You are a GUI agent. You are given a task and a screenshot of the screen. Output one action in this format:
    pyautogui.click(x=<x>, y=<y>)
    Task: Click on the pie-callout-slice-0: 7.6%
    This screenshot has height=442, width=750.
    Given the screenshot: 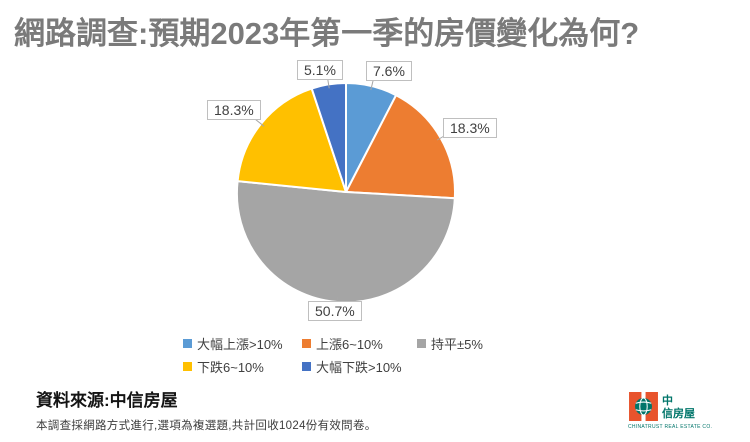 What is the action you would take?
    pyautogui.click(x=389, y=71)
    